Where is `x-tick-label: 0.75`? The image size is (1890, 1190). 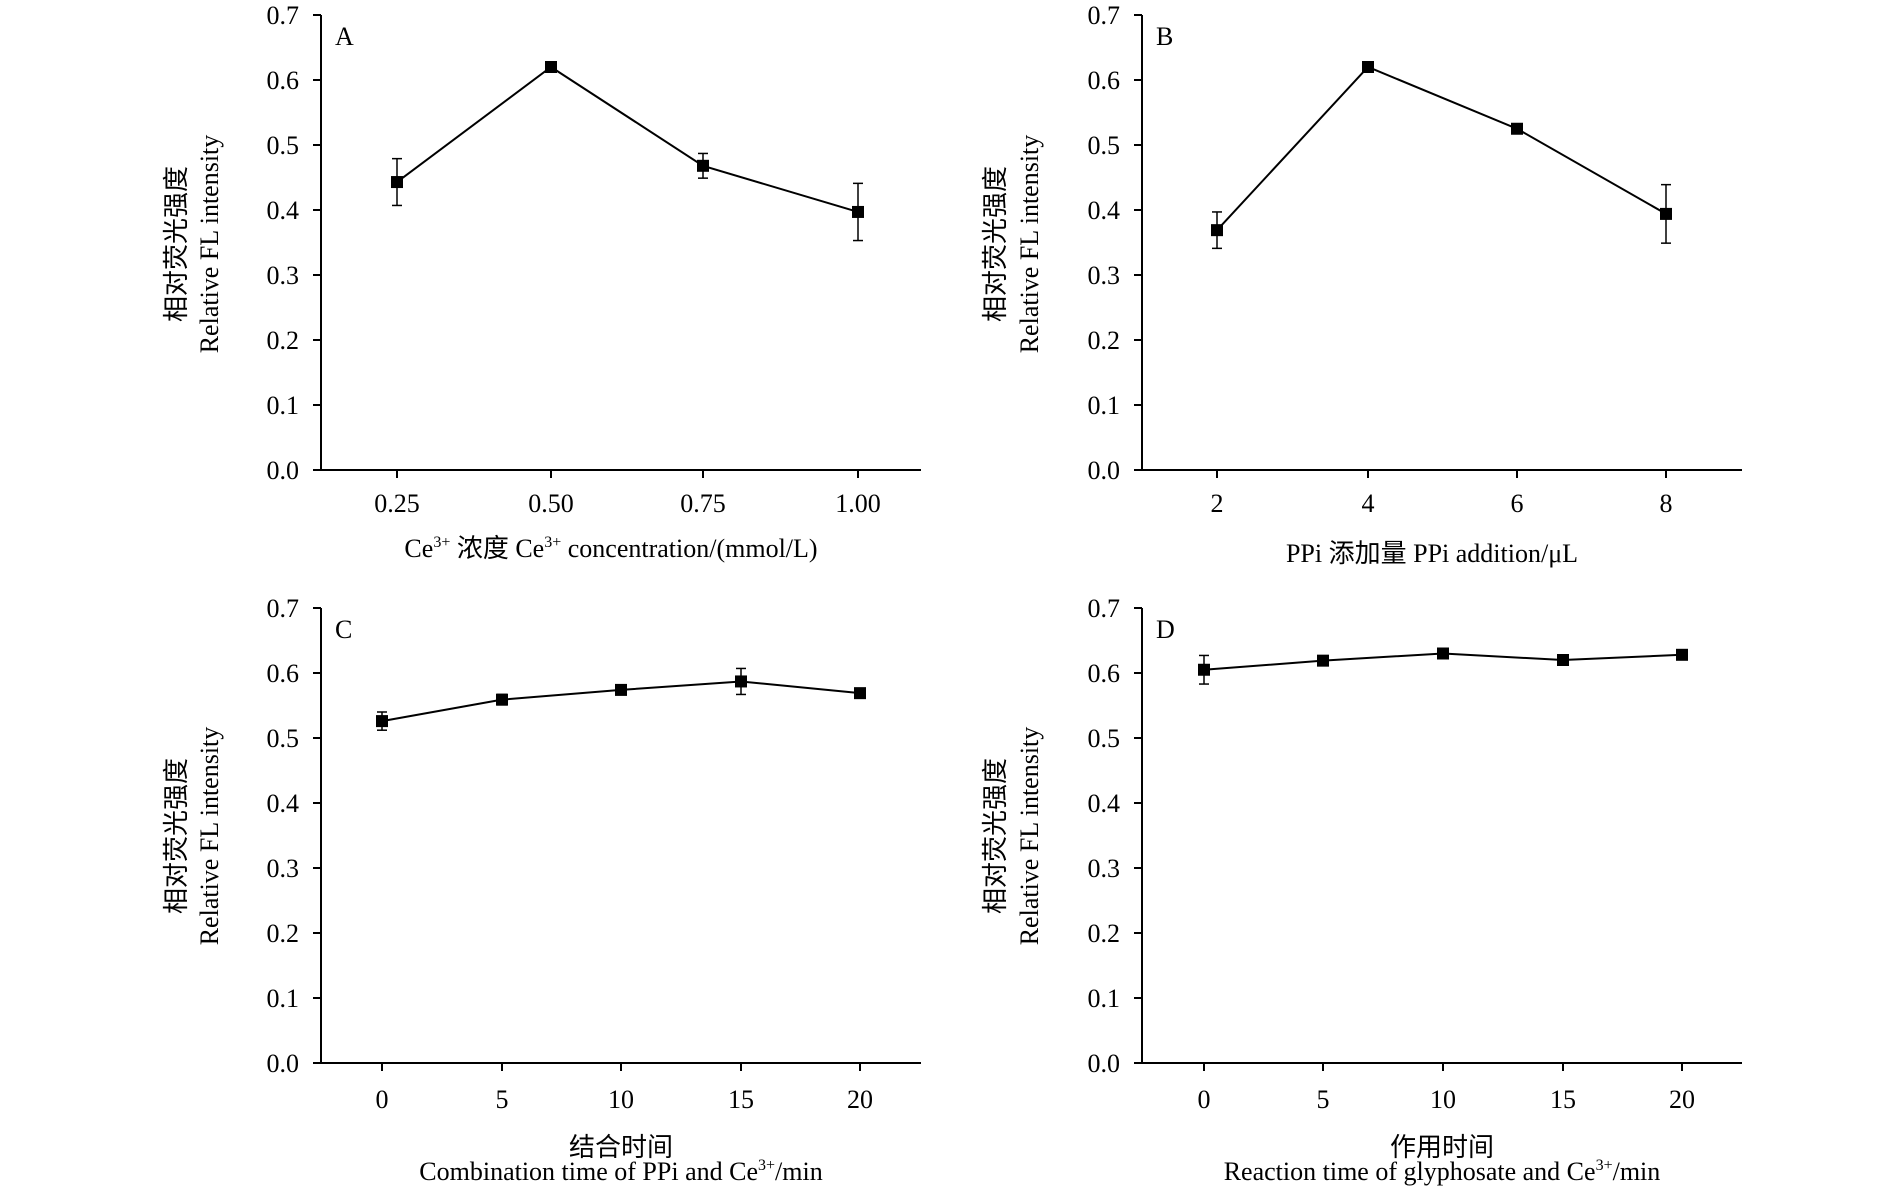 x-tick-label: 0.75 is located at coordinates (703, 503).